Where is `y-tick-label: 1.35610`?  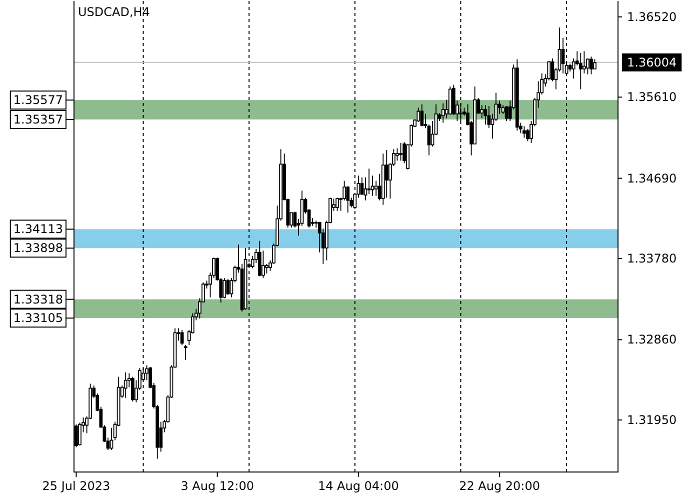 y-tick-label: 1.35610 is located at coordinates (652, 97).